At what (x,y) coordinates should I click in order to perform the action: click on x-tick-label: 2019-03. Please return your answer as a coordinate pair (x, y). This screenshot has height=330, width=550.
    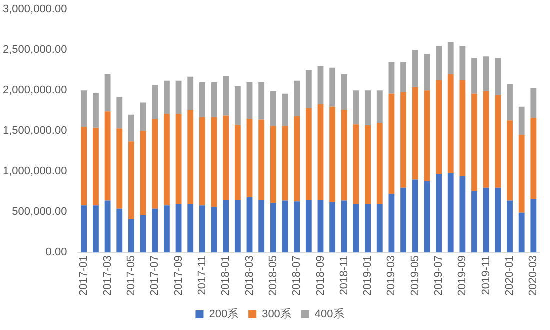
    Looking at the image, I should click on (392, 276).